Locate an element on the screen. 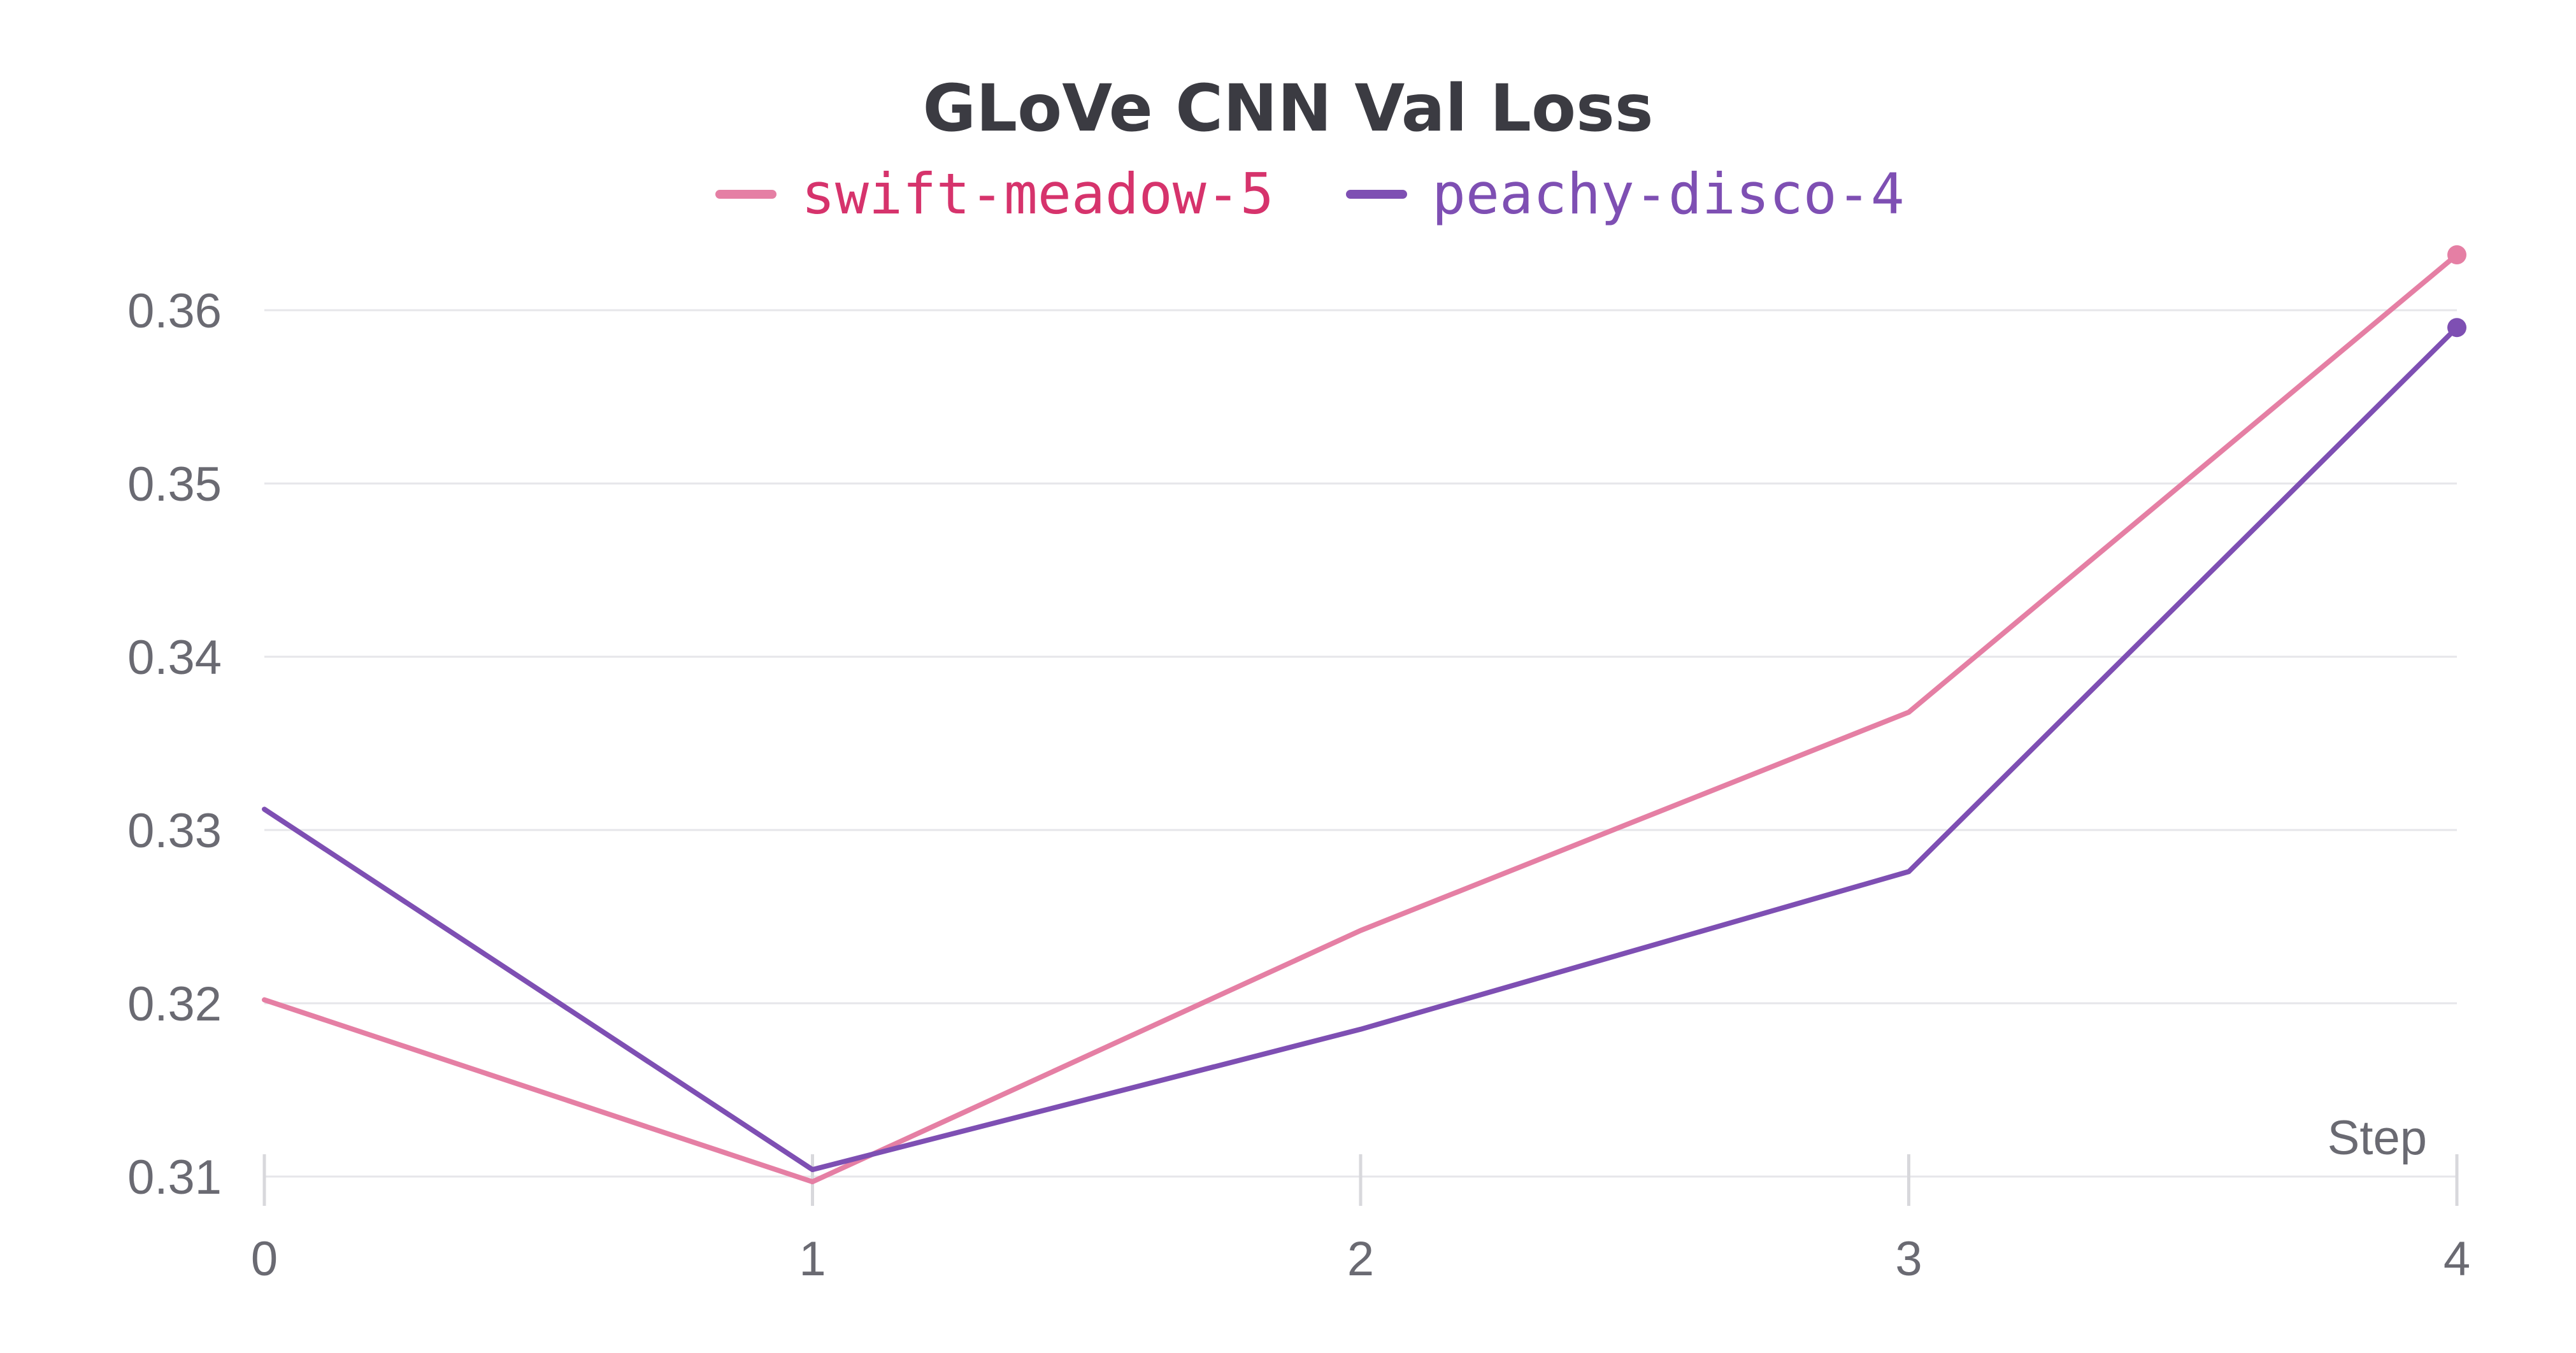  x-tick-label-2: 2 is located at coordinates (1361, 1259).